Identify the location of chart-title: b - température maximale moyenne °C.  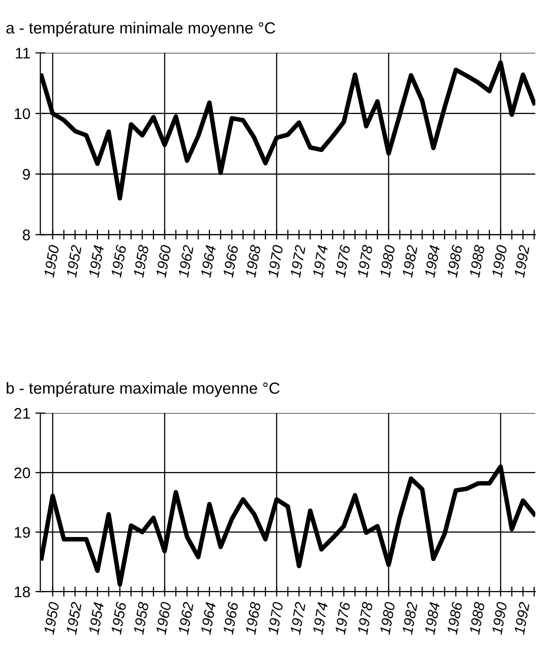
(143, 389).